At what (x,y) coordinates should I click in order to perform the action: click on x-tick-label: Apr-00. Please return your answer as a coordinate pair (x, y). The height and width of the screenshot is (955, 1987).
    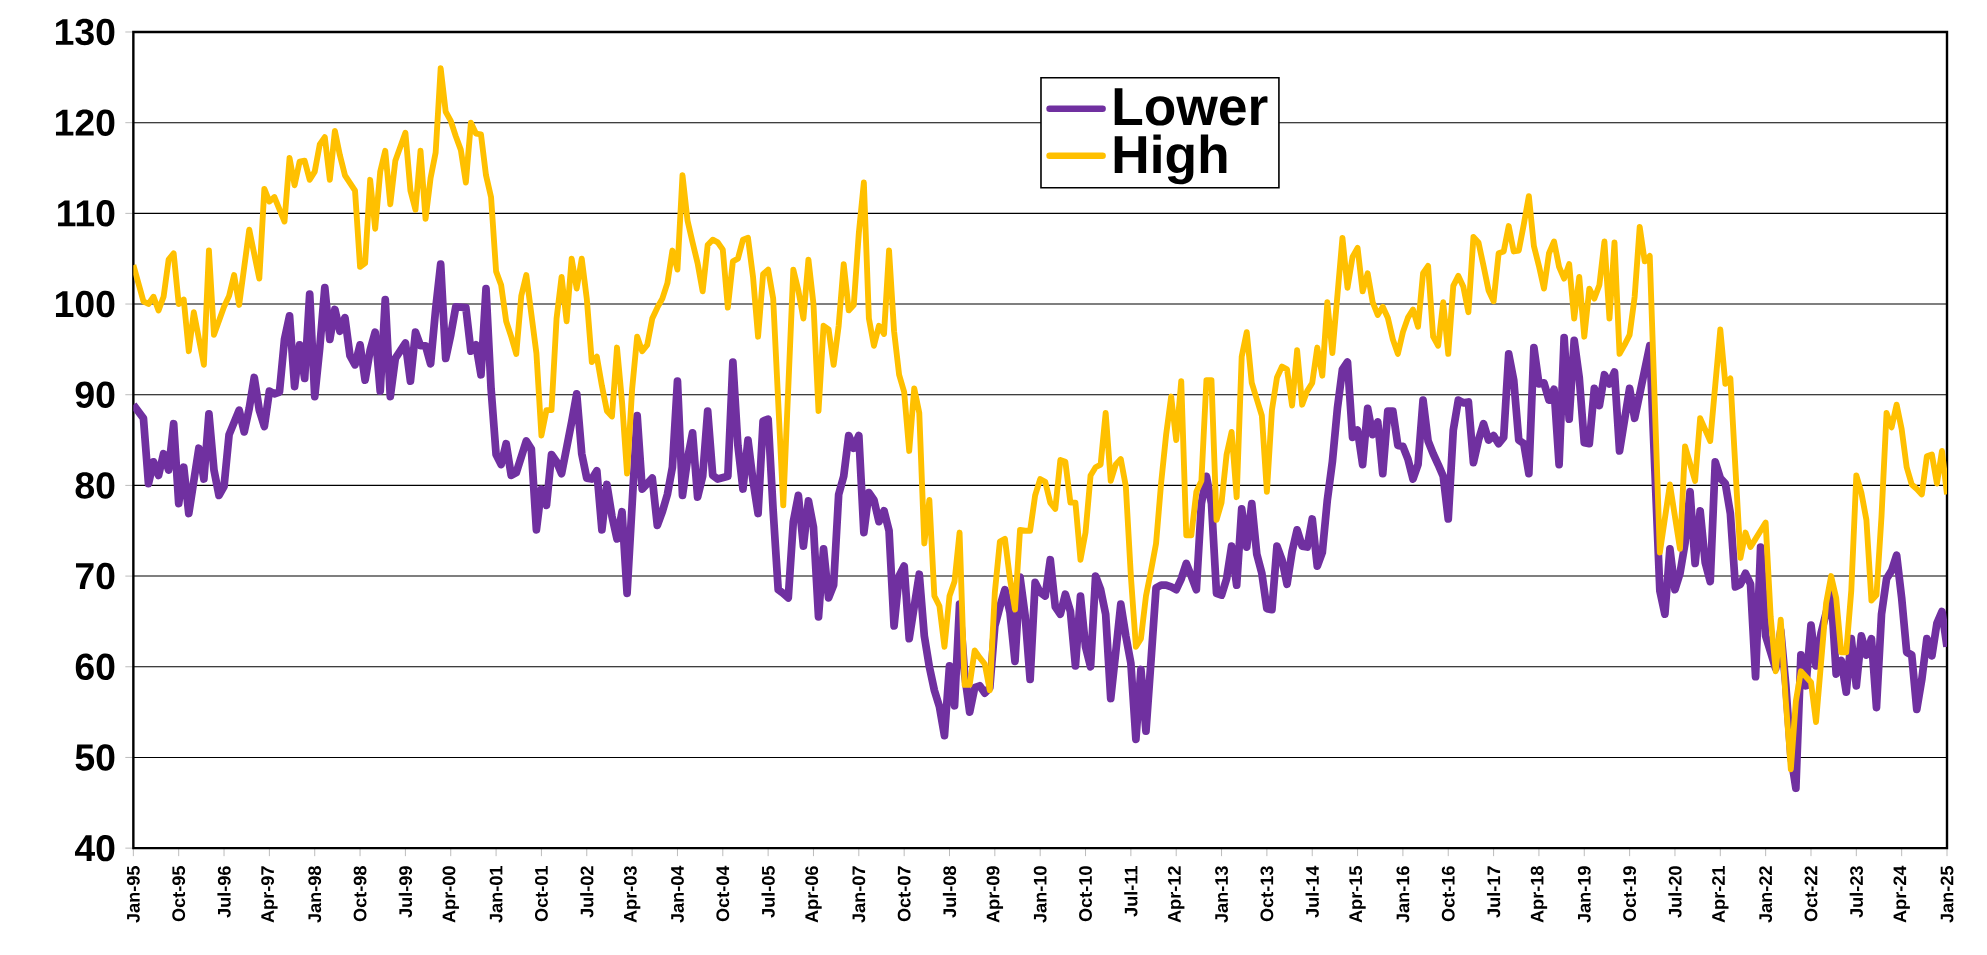
    Looking at the image, I should click on (450, 894).